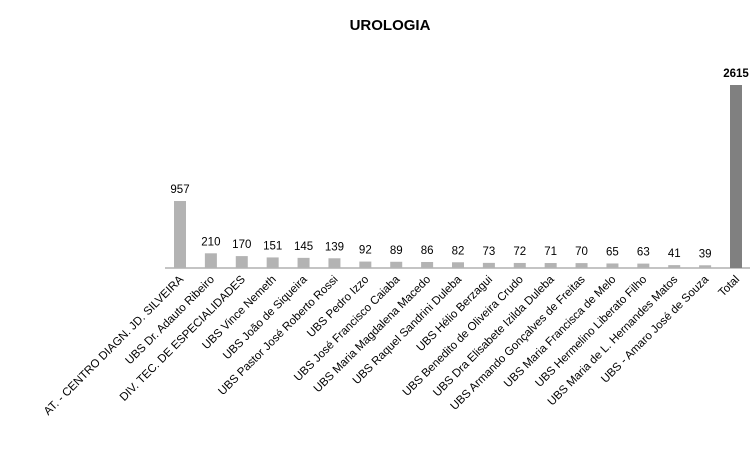 This screenshot has width=755, height=459. What do you see at coordinates (303, 247) in the screenshot?
I see `value-label: 145` at bounding box center [303, 247].